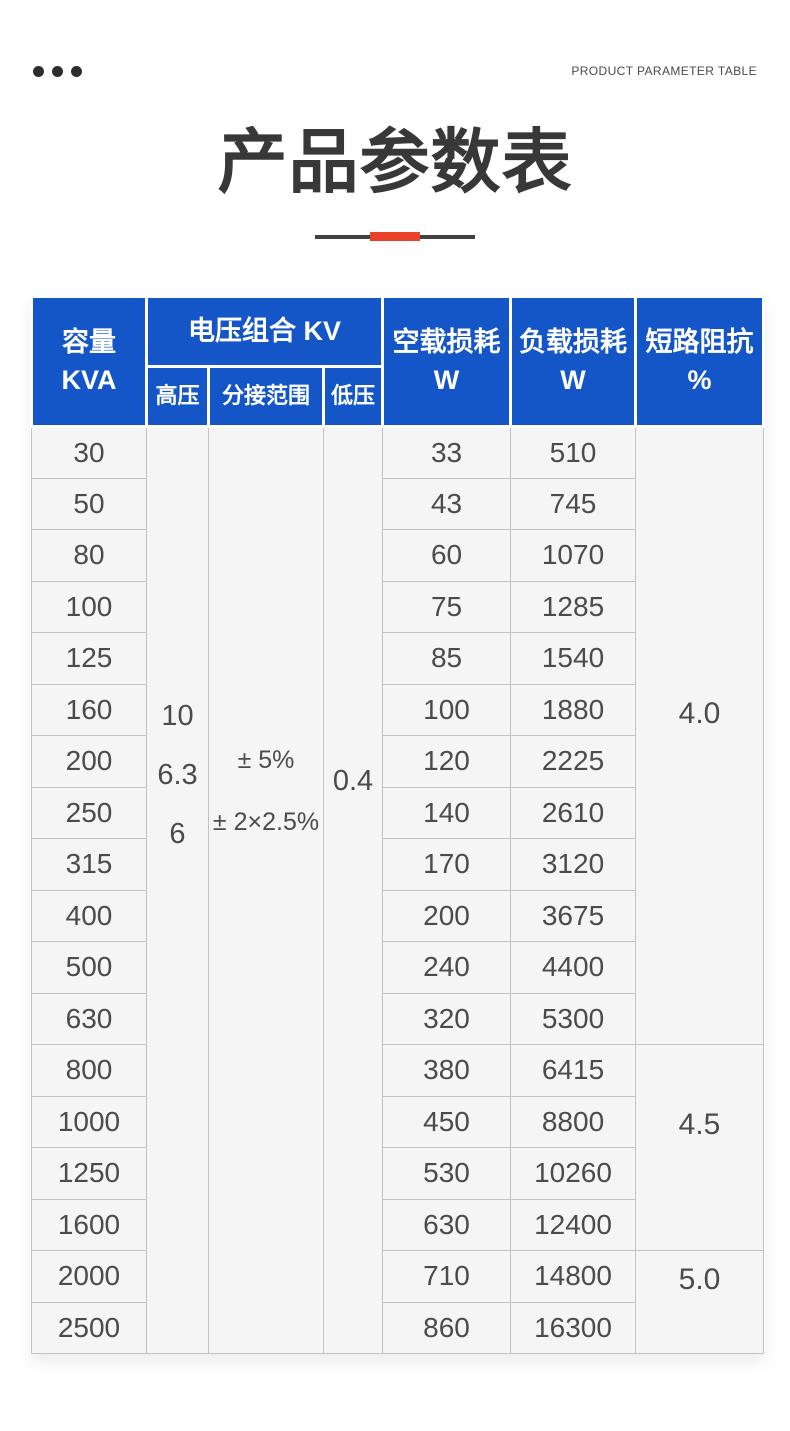 The height and width of the screenshot is (1431, 790). I want to click on table-row: 315 170 3120, so click(397, 864).